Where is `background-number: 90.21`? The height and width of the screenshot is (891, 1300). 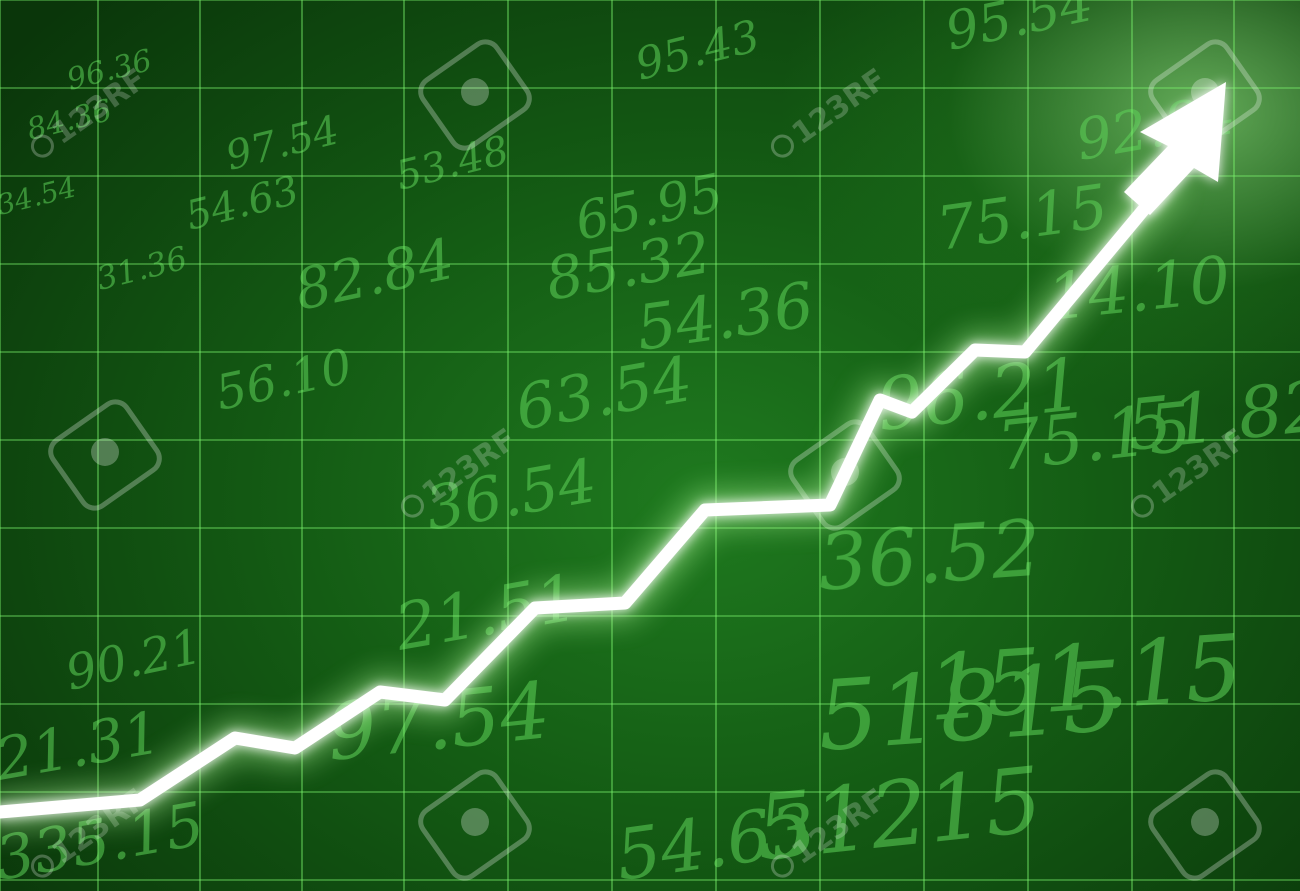 background-number: 90.21 is located at coordinates (134, 659).